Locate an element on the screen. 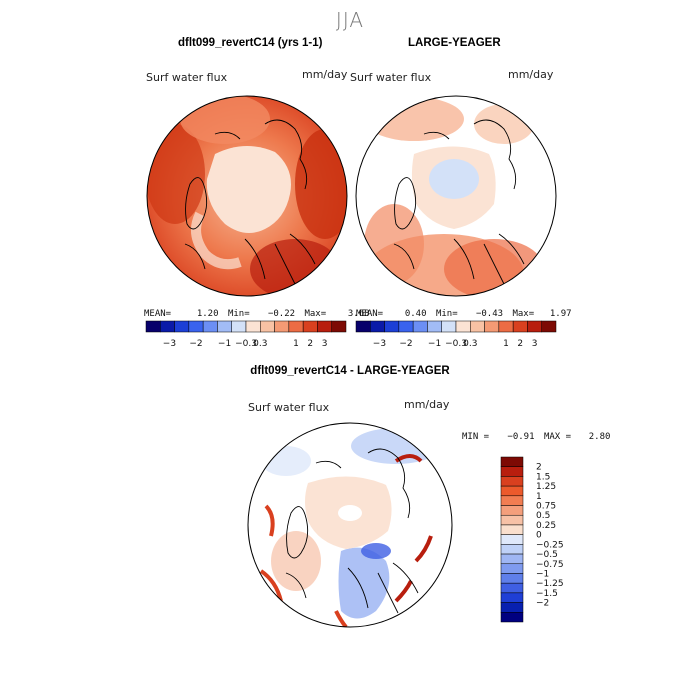 This screenshot has height=700, width=700. panel2-colorbar-tick-label: −3 is located at coordinates (379, 344).